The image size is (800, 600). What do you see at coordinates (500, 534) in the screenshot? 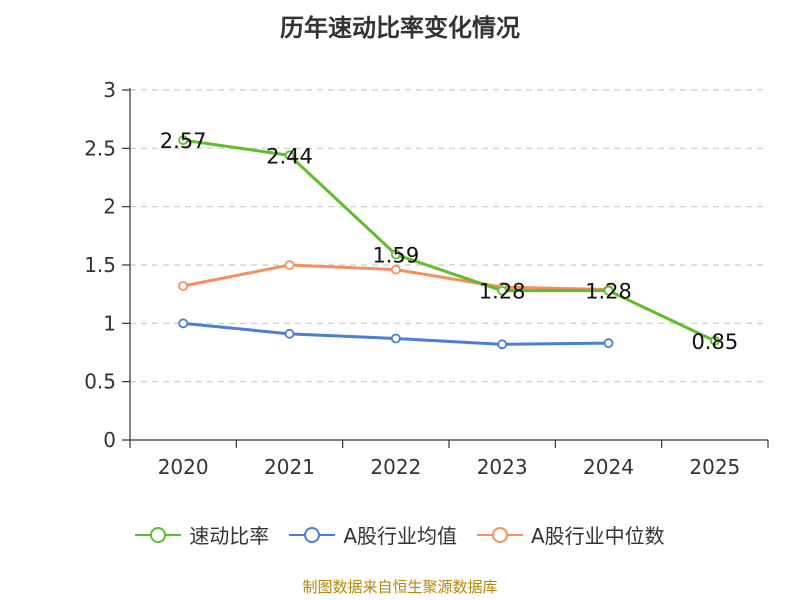
I see `legend-marker-industry-median` at bounding box center [500, 534].